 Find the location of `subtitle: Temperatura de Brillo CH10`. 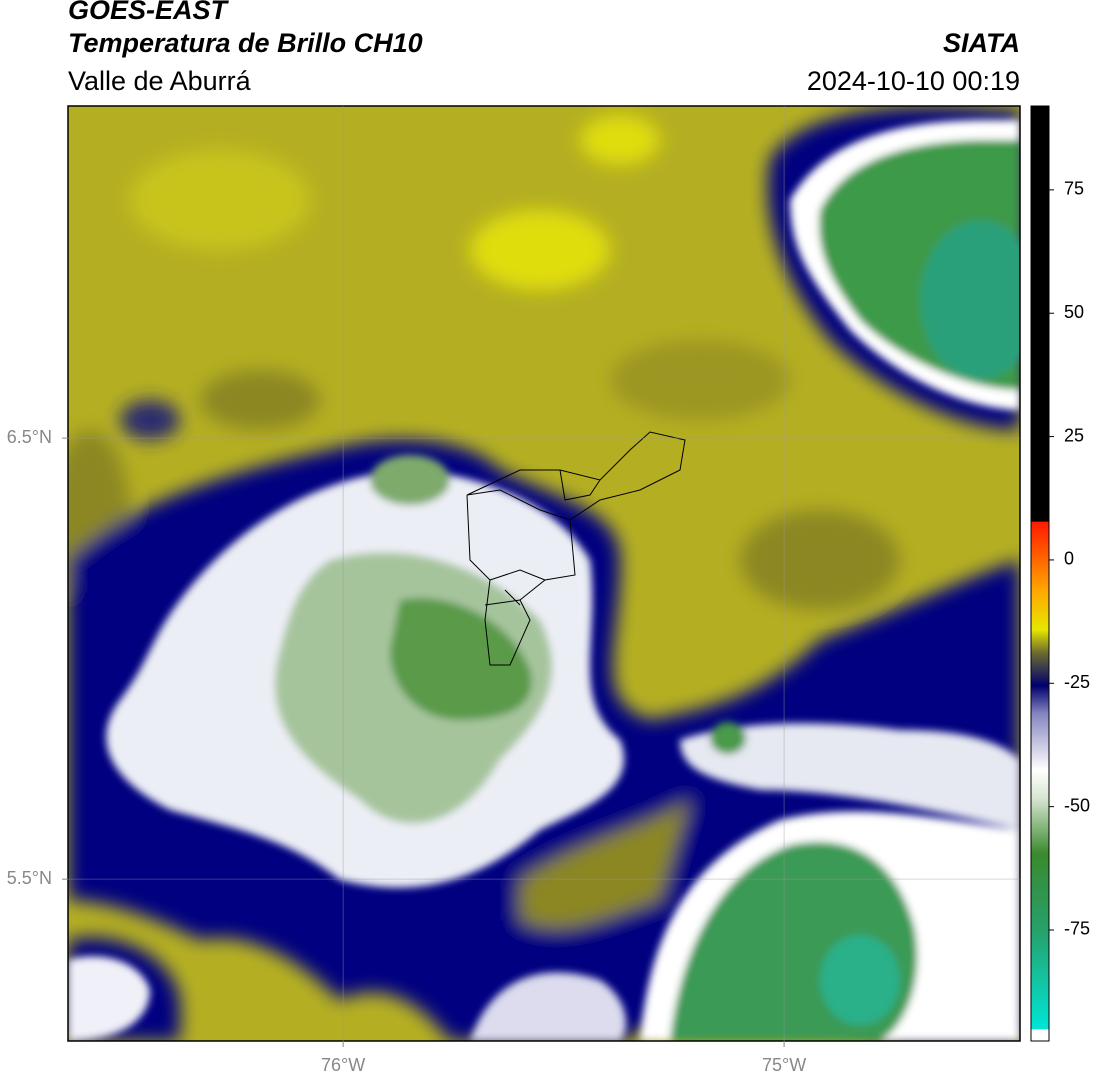

subtitle: Temperatura de Brillo CH10 is located at coordinates (245, 43).